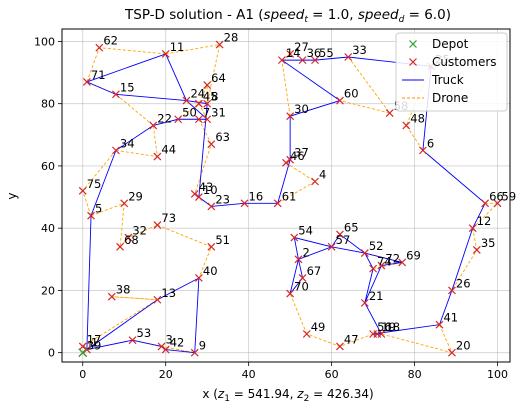 This screenshot has width=516, height=410. Describe the element at coordinates (301, 109) in the screenshot. I see `customer-label: 30` at that location.